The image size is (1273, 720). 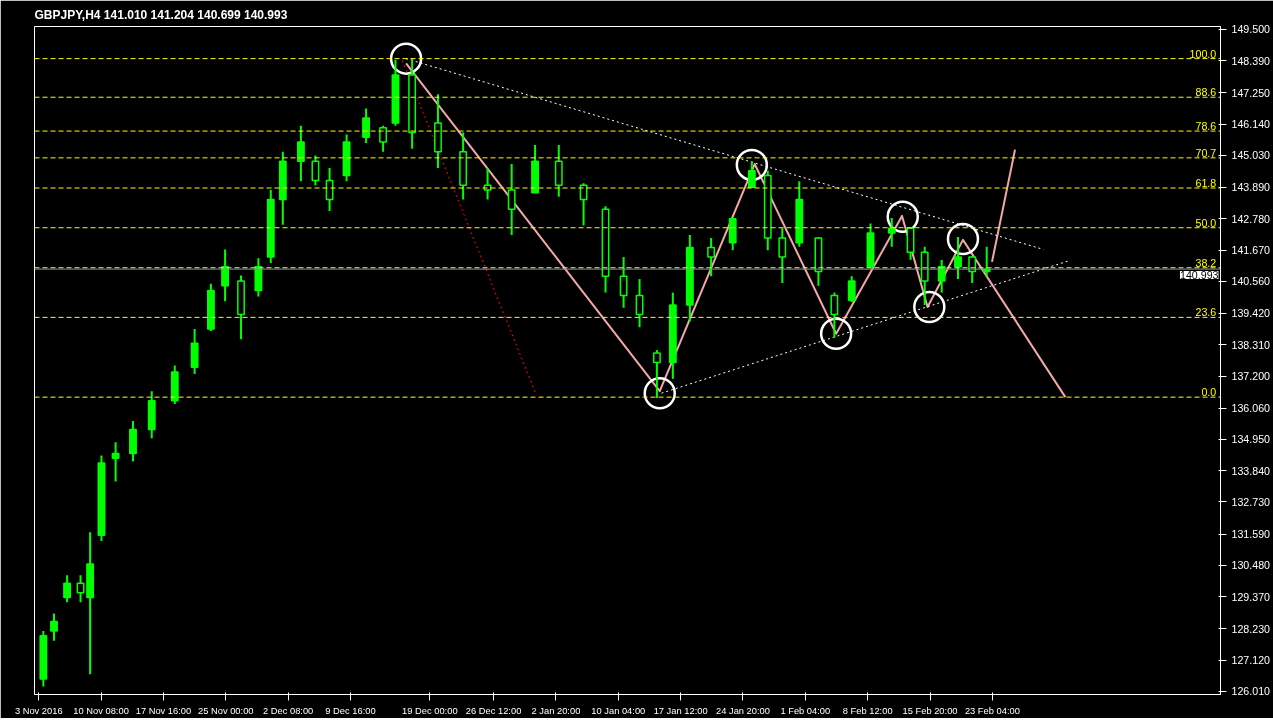 What do you see at coordinates (1203, 53) in the screenshot?
I see `annotation: 100.0` at bounding box center [1203, 53].